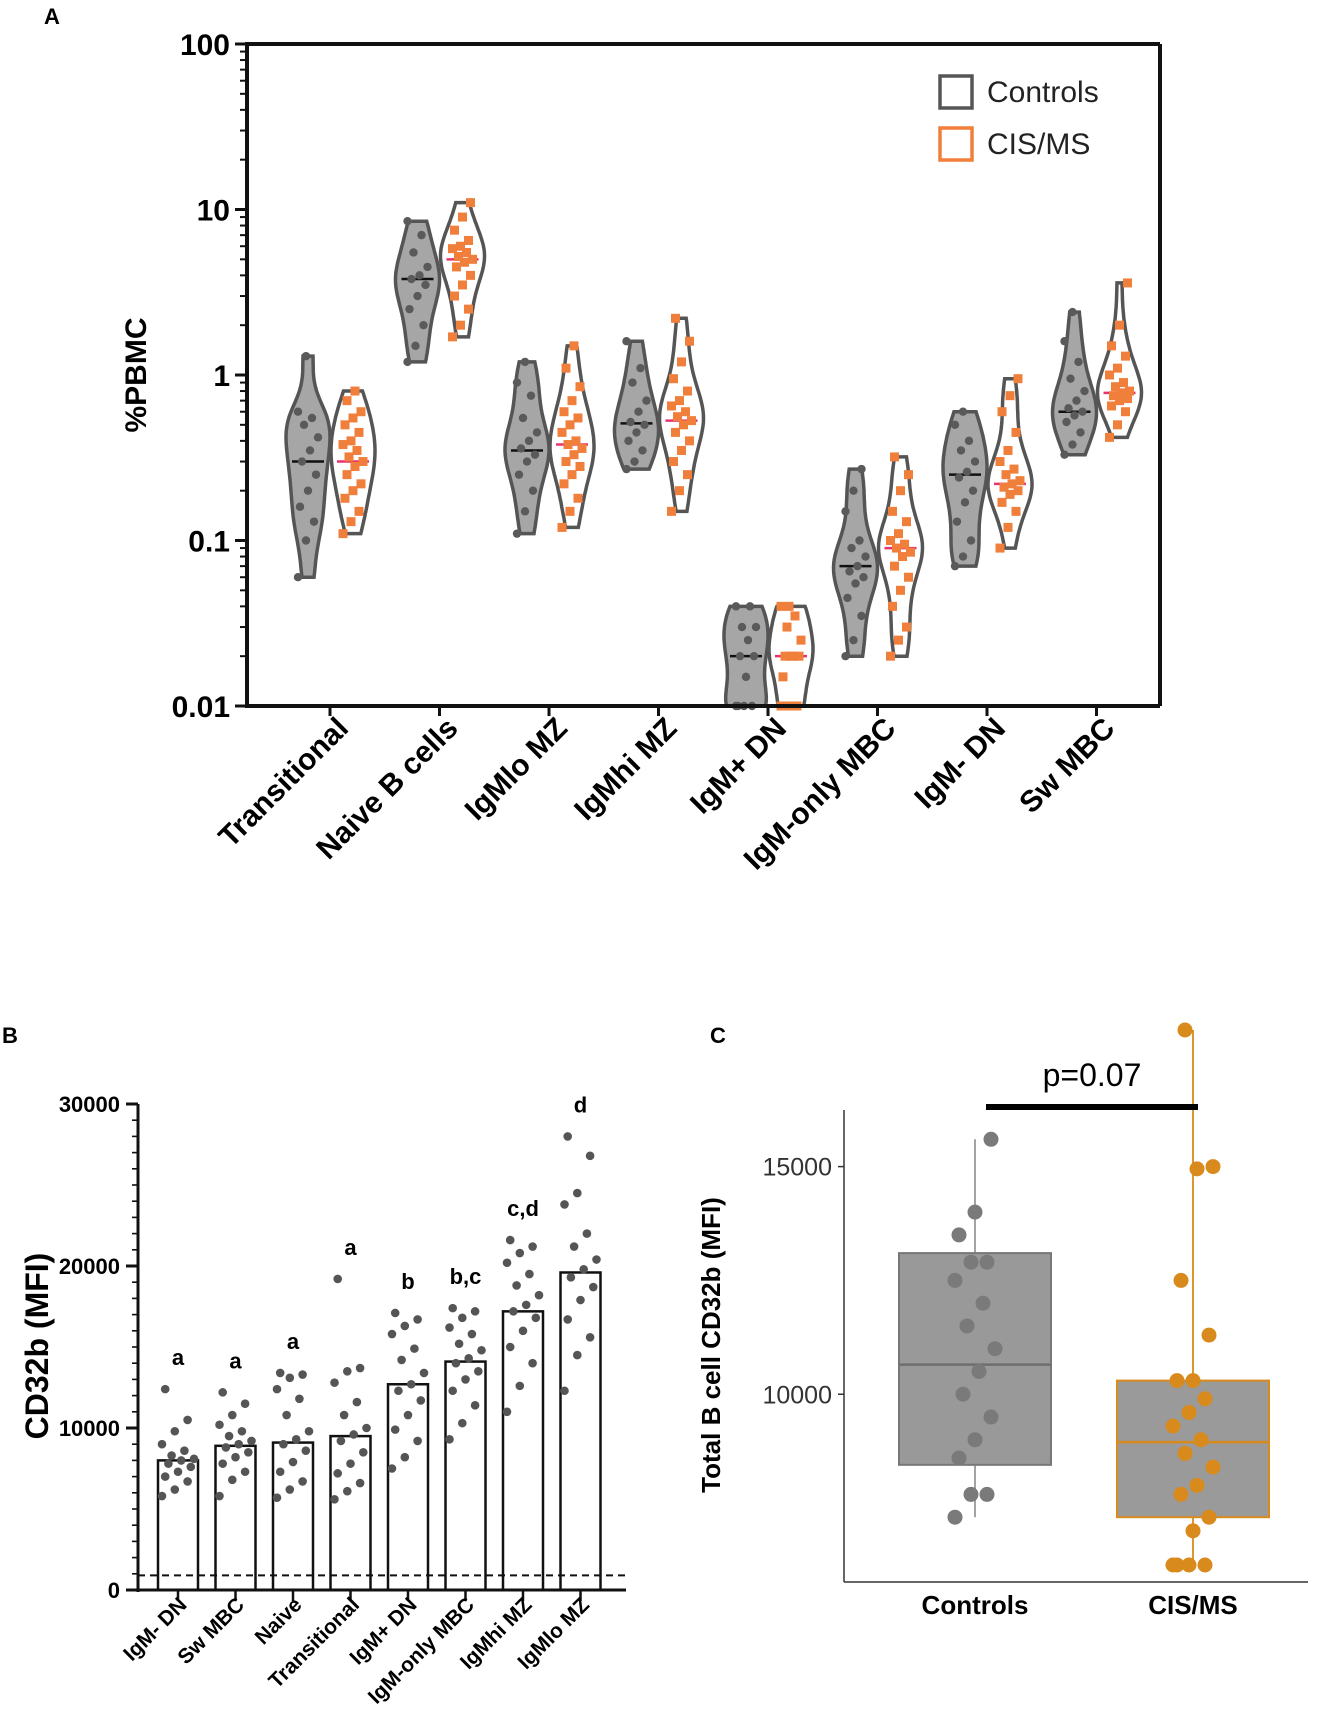 The height and width of the screenshot is (1736, 1328). Describe the element at coordinates (465, 1476) in the screenshot. I see `bar-igm-only-mbc` at that location.